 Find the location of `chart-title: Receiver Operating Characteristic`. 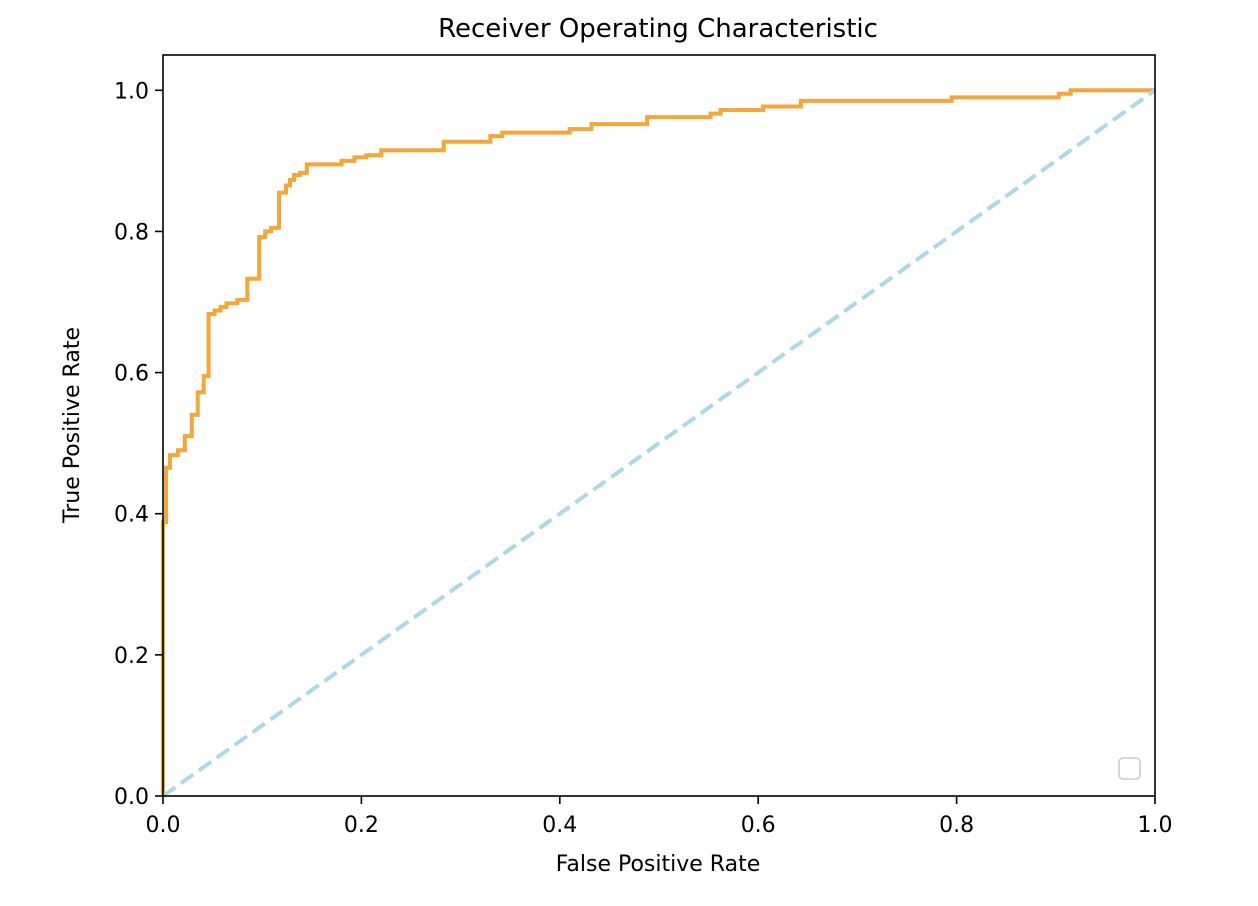

chart-title: Receiver Operating Characteristic is located at coordinates (658, 29).